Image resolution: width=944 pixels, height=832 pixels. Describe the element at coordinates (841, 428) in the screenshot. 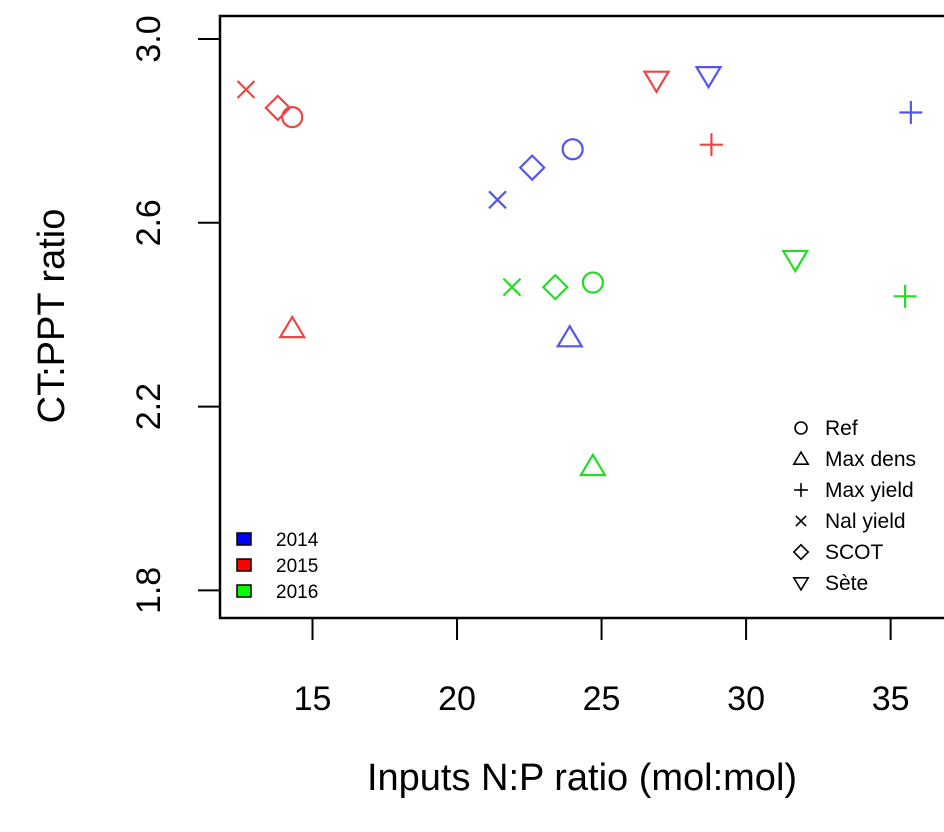

I see `legend-label-ref: Ref` at that location.